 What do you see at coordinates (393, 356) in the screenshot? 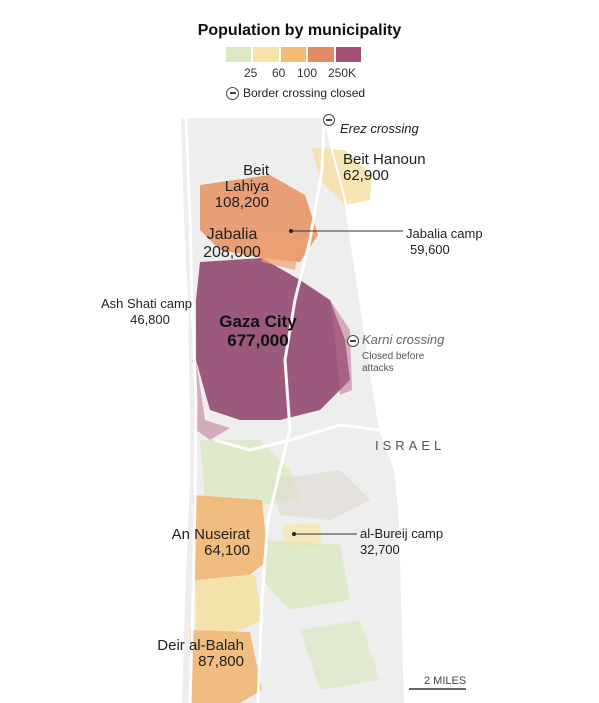
I see `karni-note-line1: Closed before` at bounding box center [393, 356].